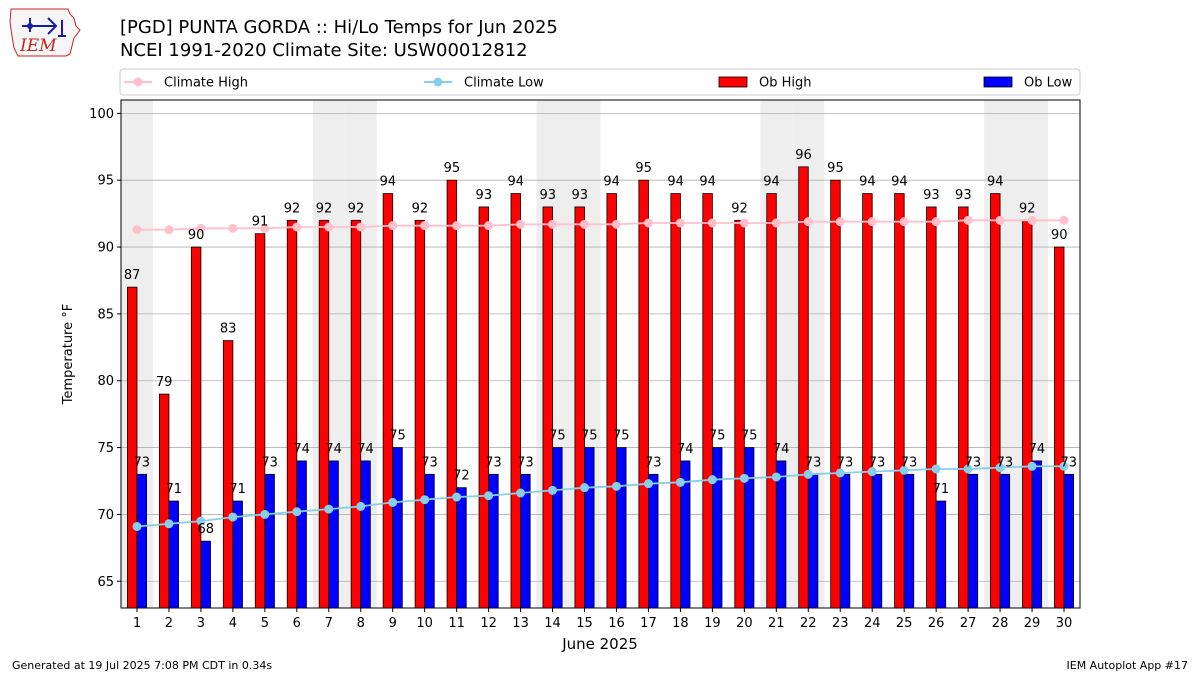  What do you see at coordinates (105, 381) in the screenshot?
I see `y-tick-label: 80` at bounding box center [105, 381].